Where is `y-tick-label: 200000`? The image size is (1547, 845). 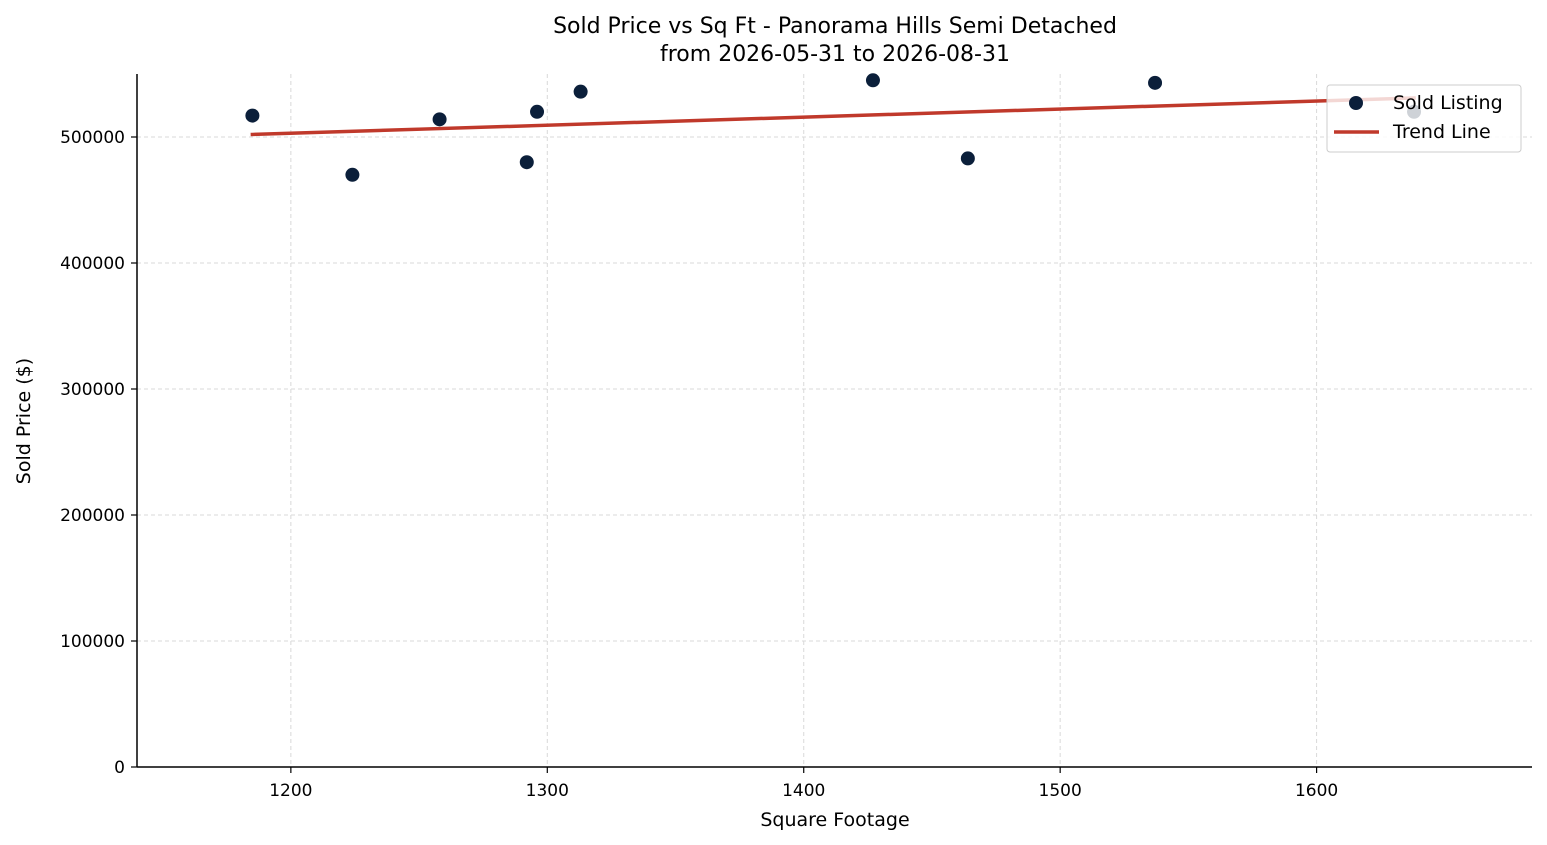 y-tick-label: 200000 is located at coordinates (92, 516).